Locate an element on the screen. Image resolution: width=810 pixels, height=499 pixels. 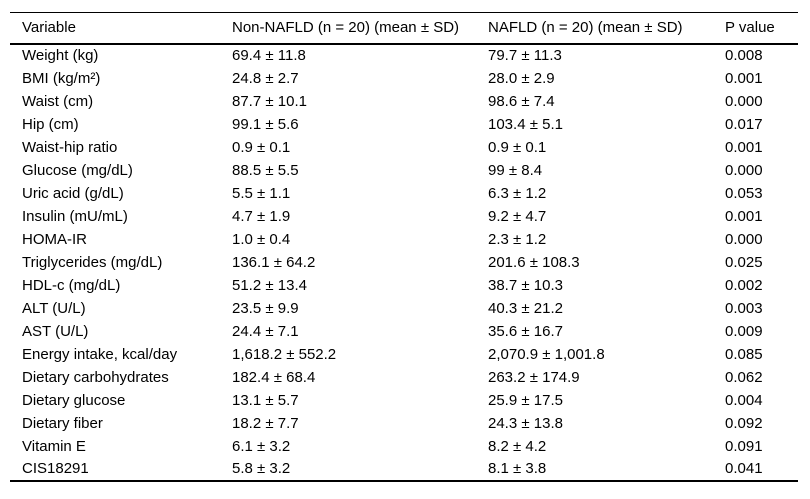
cell-nafld: 35.6 ± 16.7 is located at coordinates (525, 331).